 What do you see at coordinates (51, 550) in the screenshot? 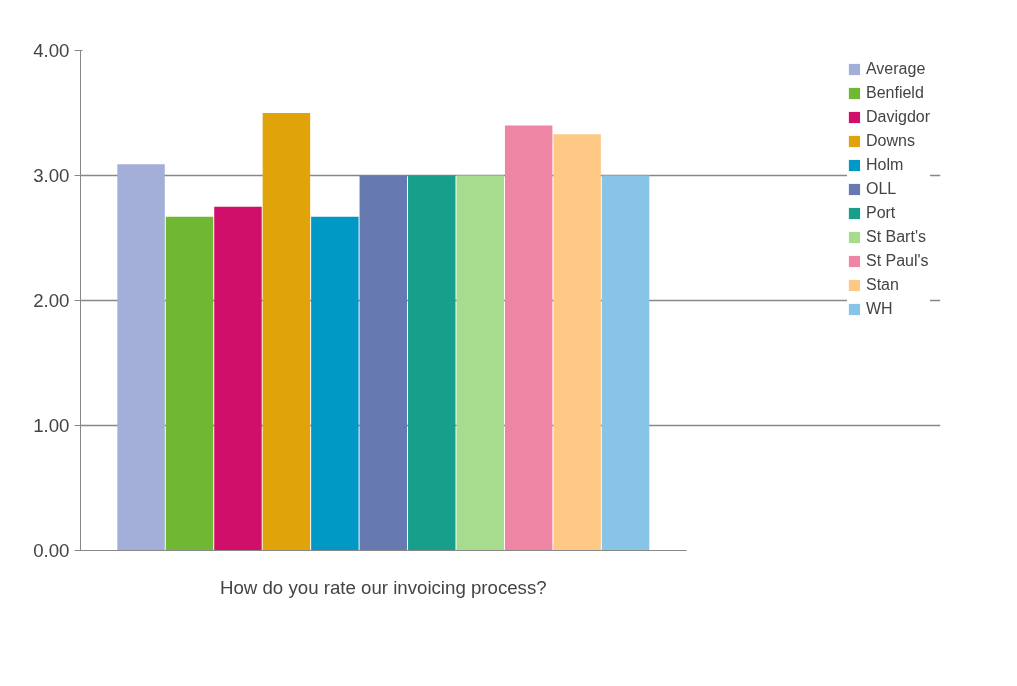
I see `y-tick-label: 0.00` at bounding box center [51, 550].